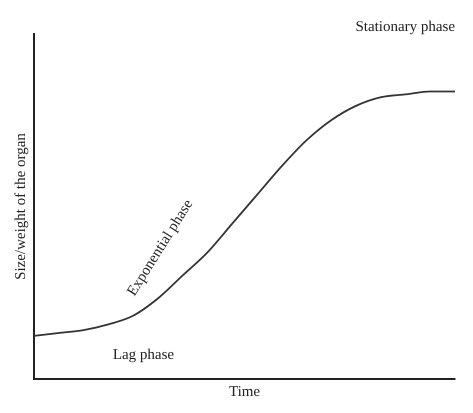  Describe the element at coordinates (143, 354) in the screenshot. I see `annotation: Lag phase` at that location.